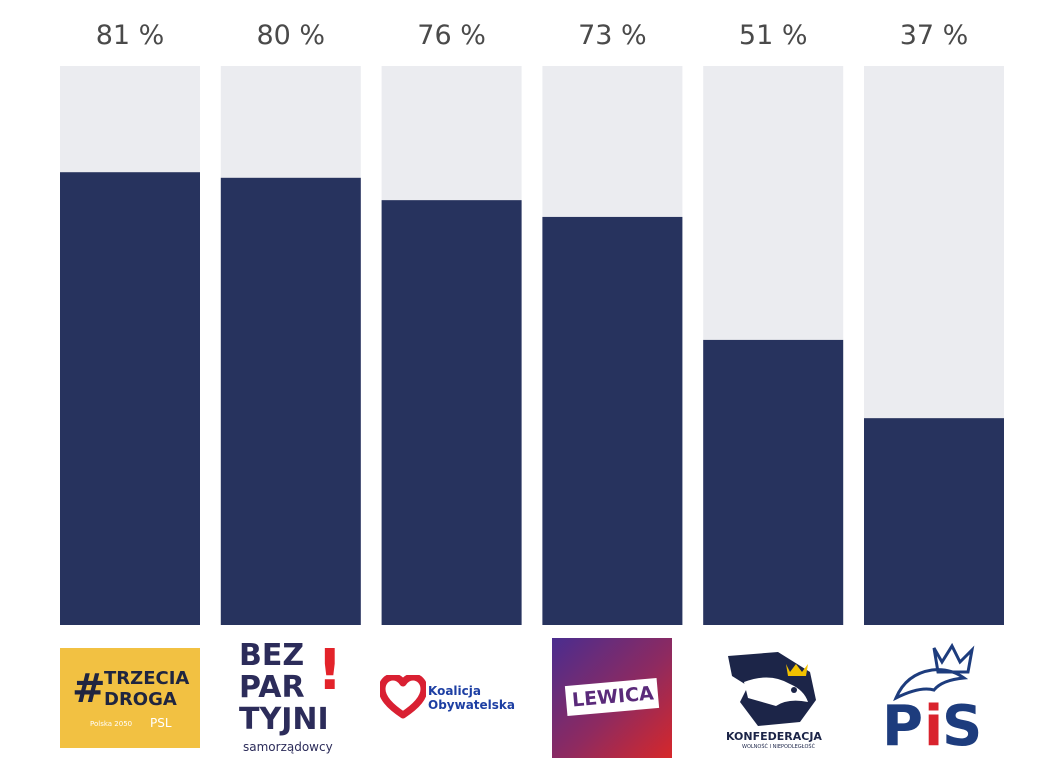 Image resolution: width=1054 pixels, height=778 pixels. Describe the element at coordinates (472, 705) in the screenshot. I see `logo-text-line2: Obywatelska` at that location.